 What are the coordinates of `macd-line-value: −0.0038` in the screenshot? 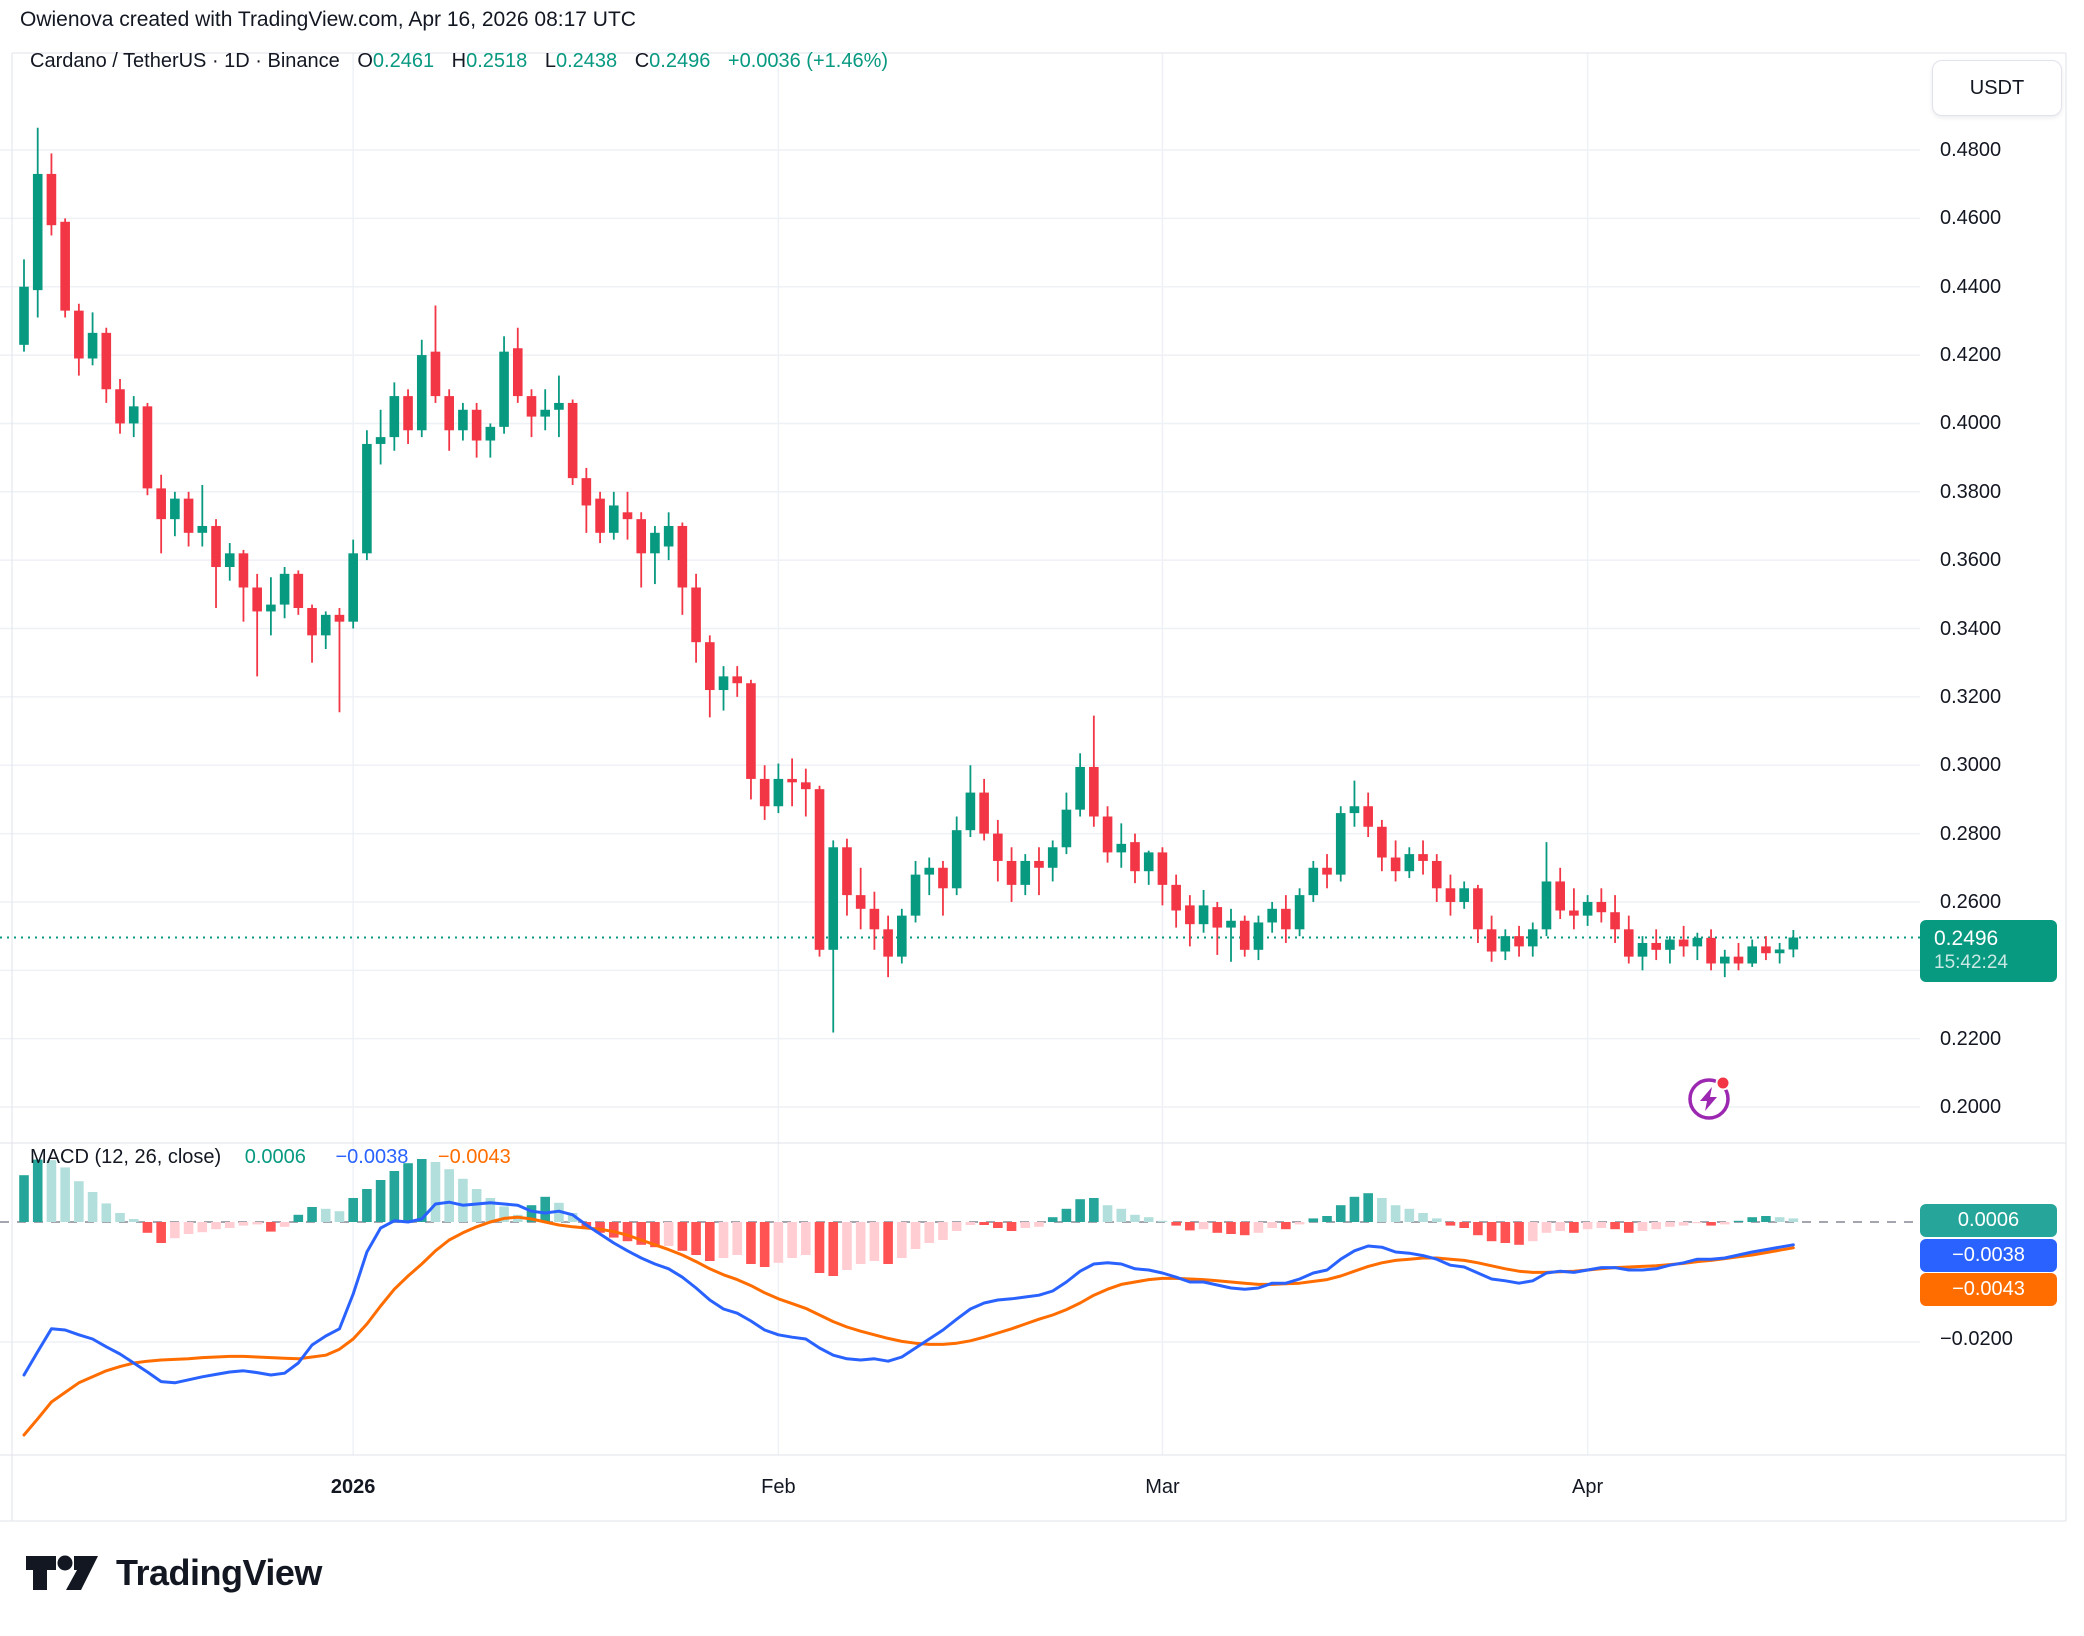 It's located at (372, 1157).